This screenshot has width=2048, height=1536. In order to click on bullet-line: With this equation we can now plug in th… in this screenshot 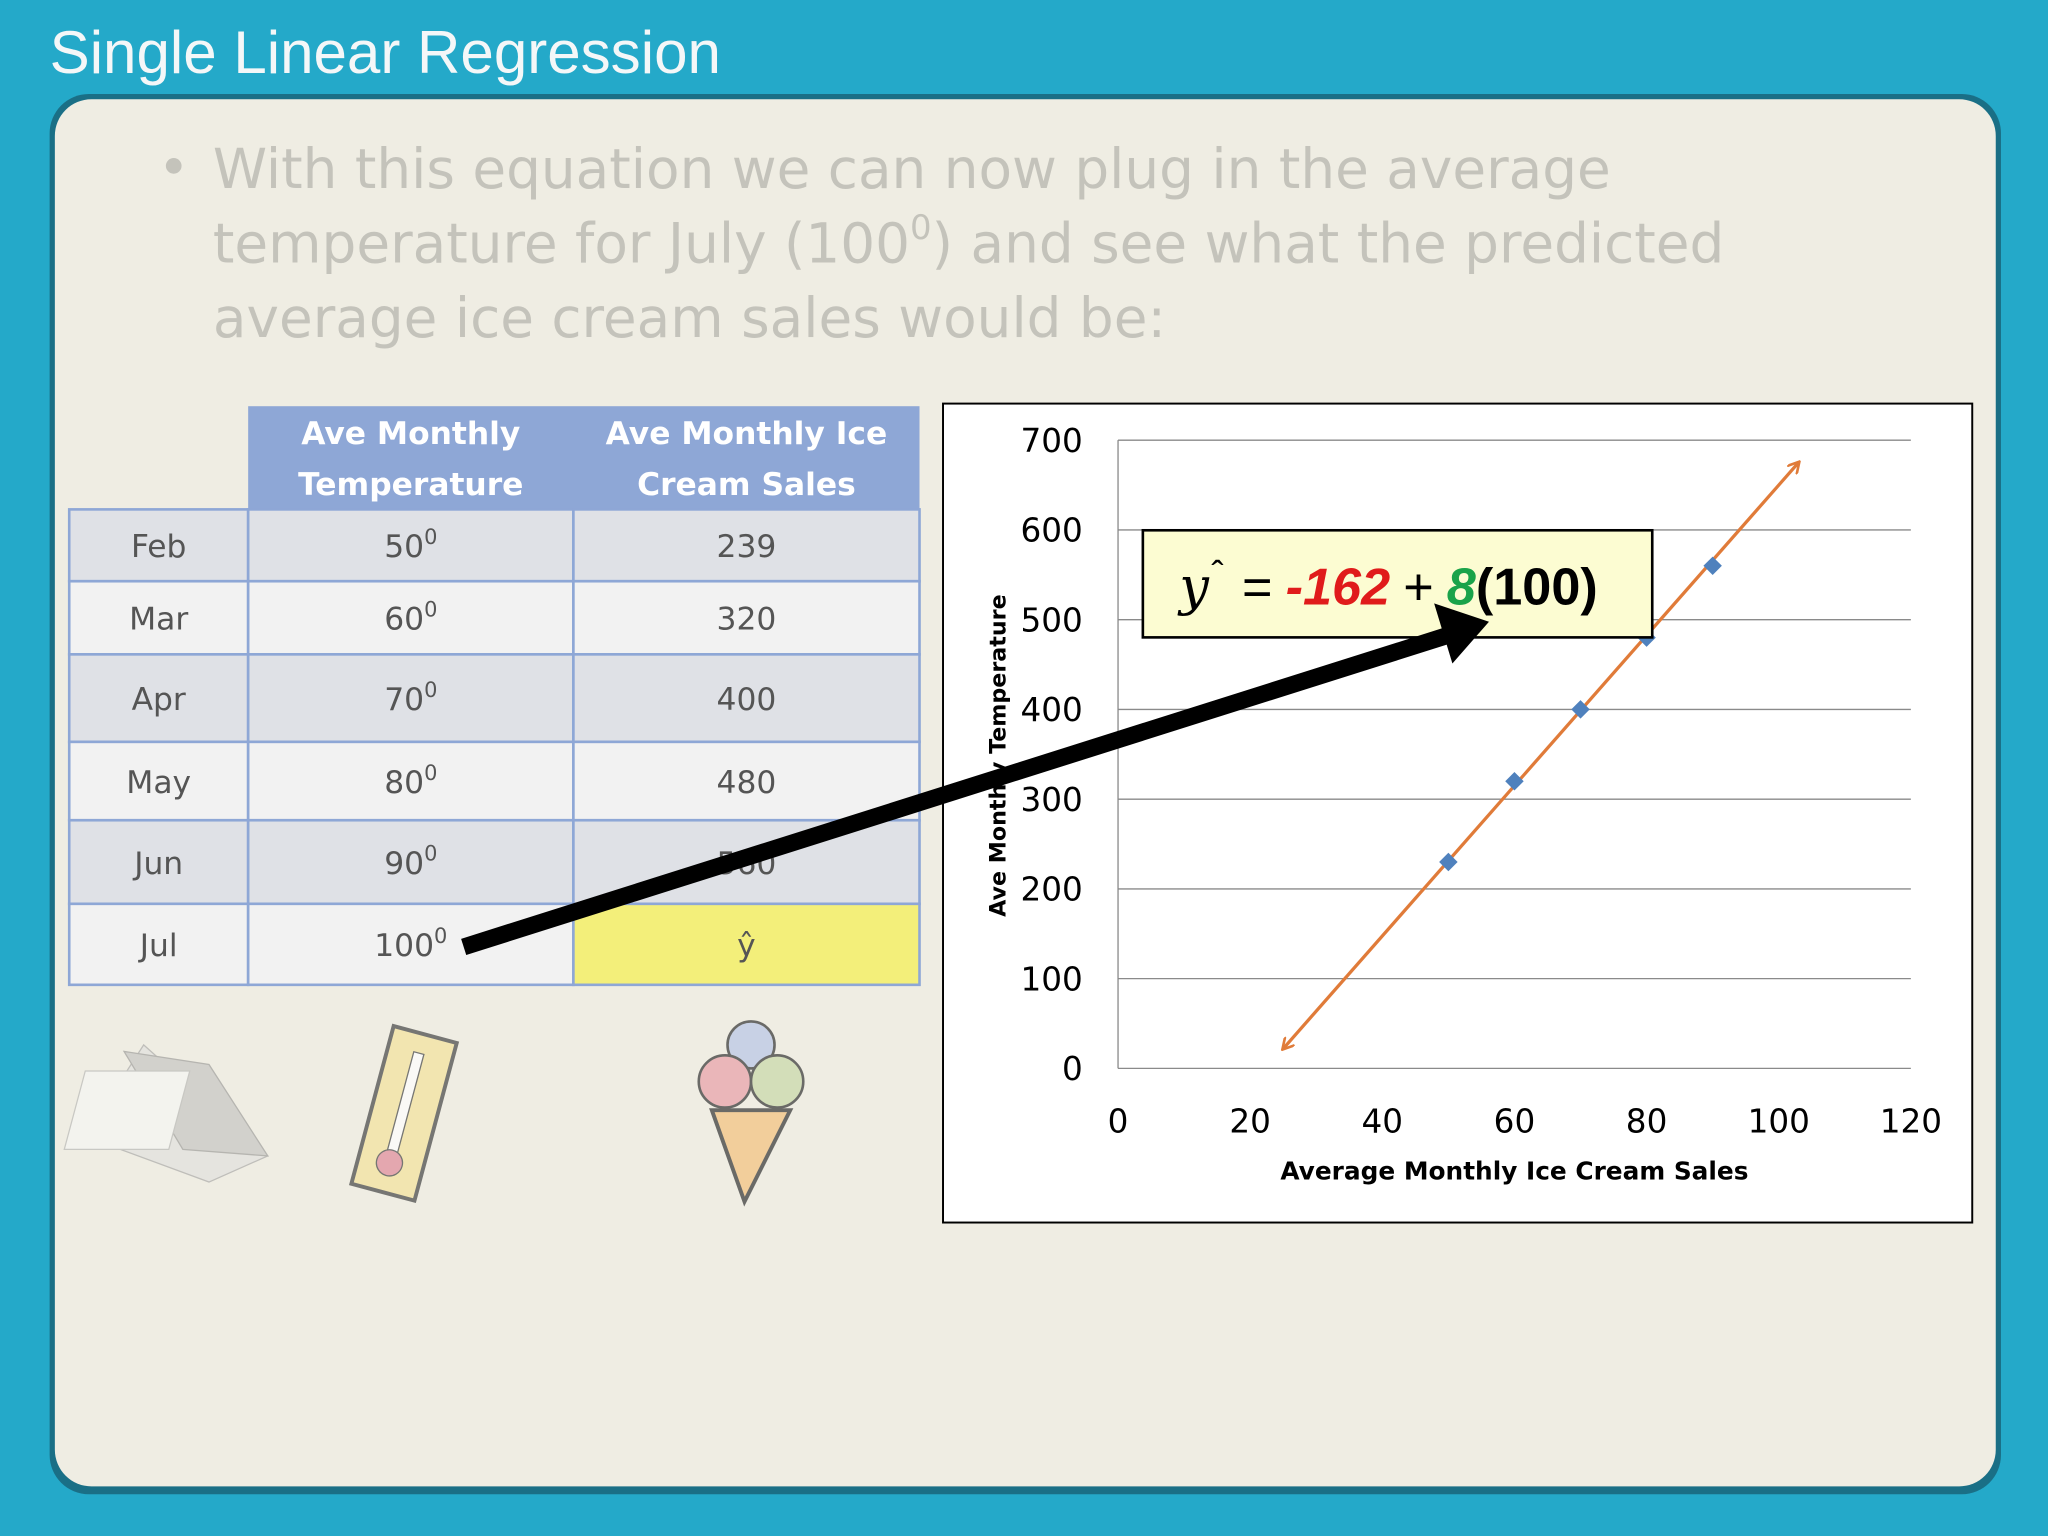, I will do `click(912, 169)`.